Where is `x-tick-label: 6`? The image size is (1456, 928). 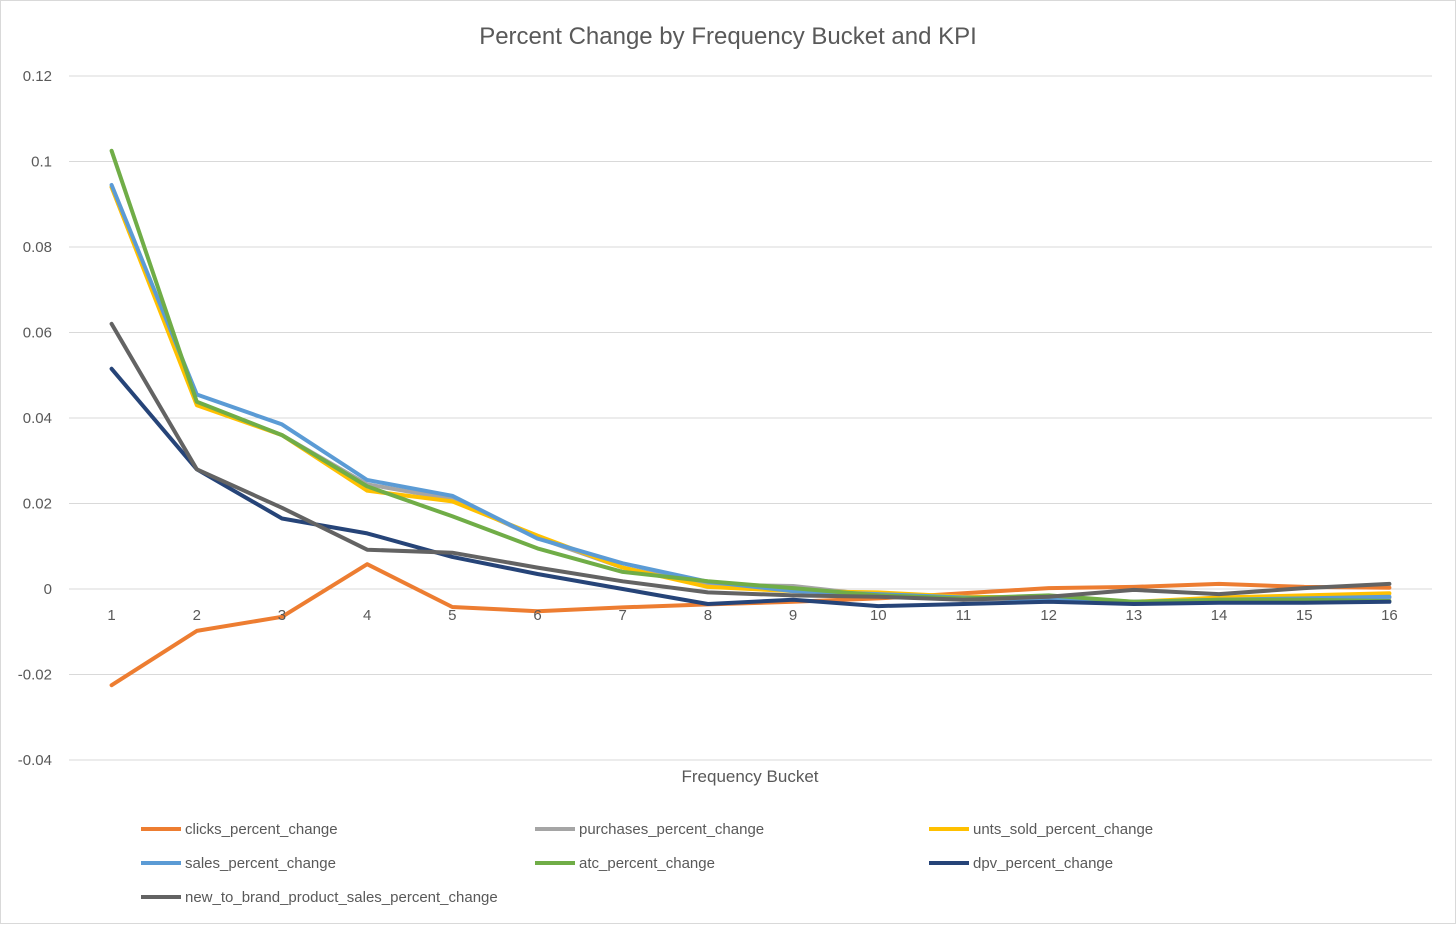 x-tick-label: 6 is located at coordinates (537, 615).